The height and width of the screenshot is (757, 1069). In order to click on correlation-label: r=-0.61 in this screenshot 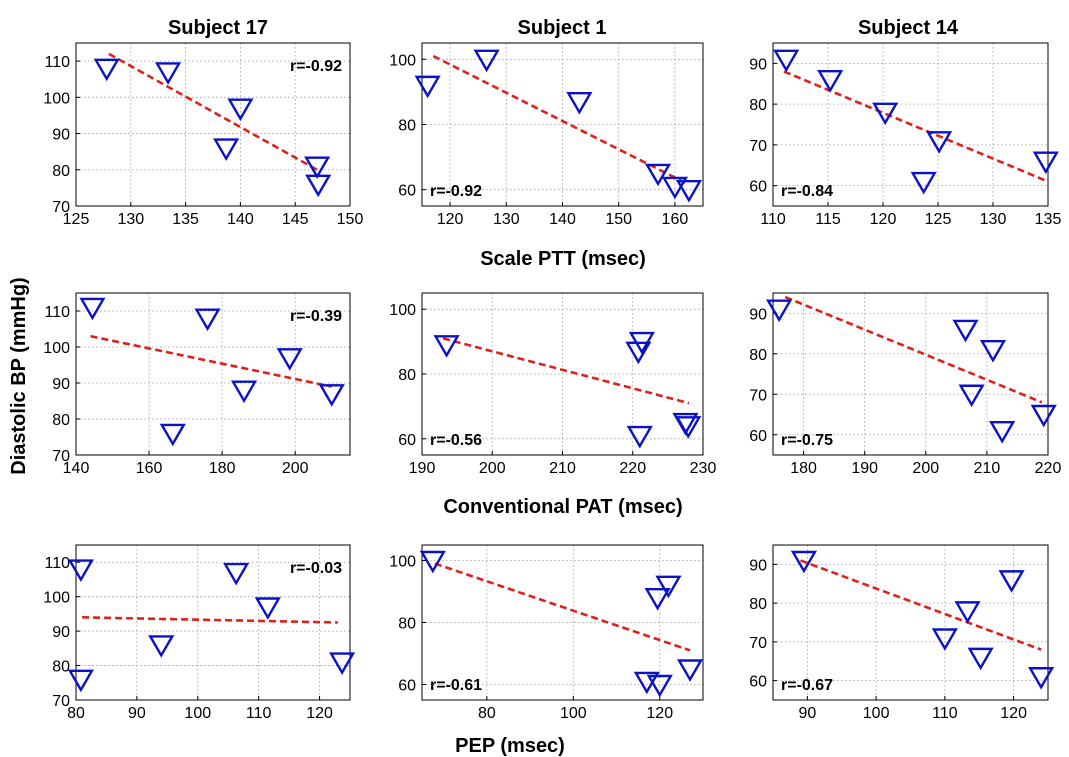, I will do `click(456, 685)`.